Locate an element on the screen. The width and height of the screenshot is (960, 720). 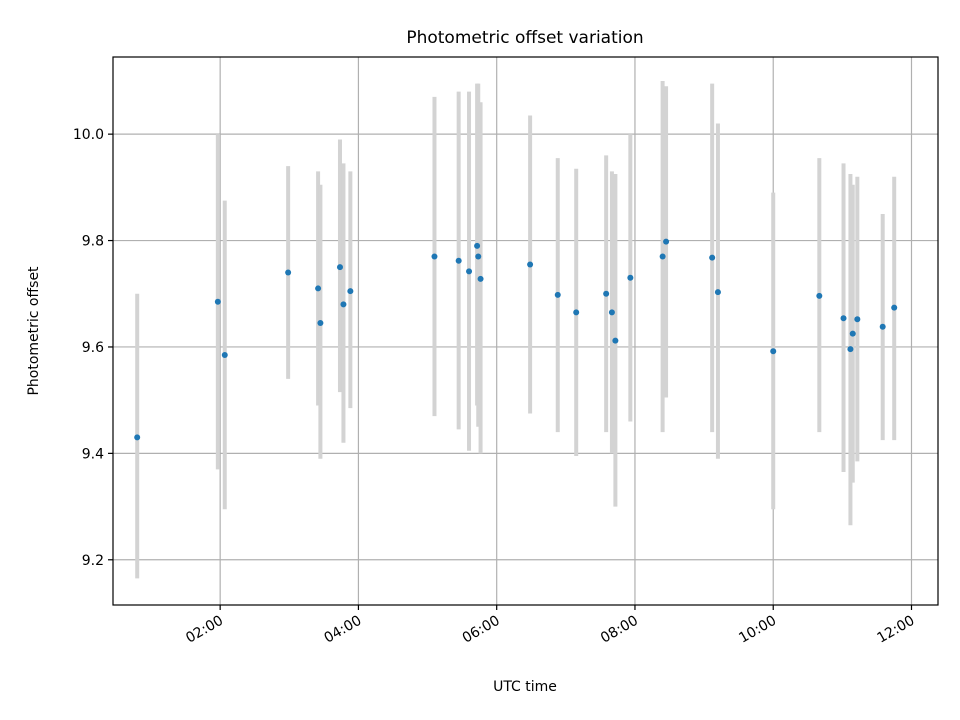
x-axis-label: UTC time is located at coordinates (525, 687).